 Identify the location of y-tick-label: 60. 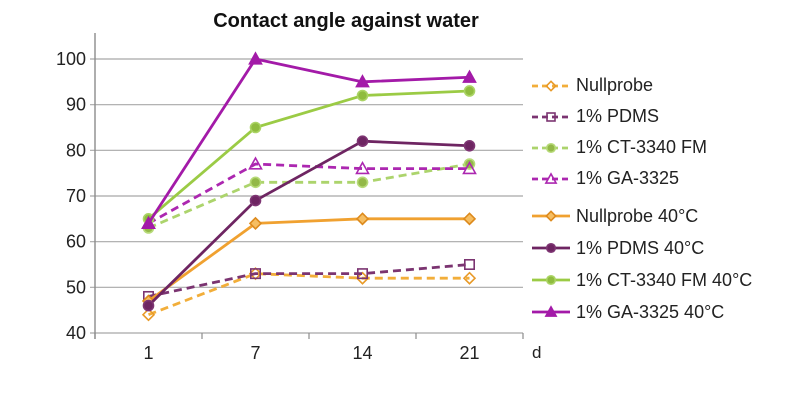
(76, 242).